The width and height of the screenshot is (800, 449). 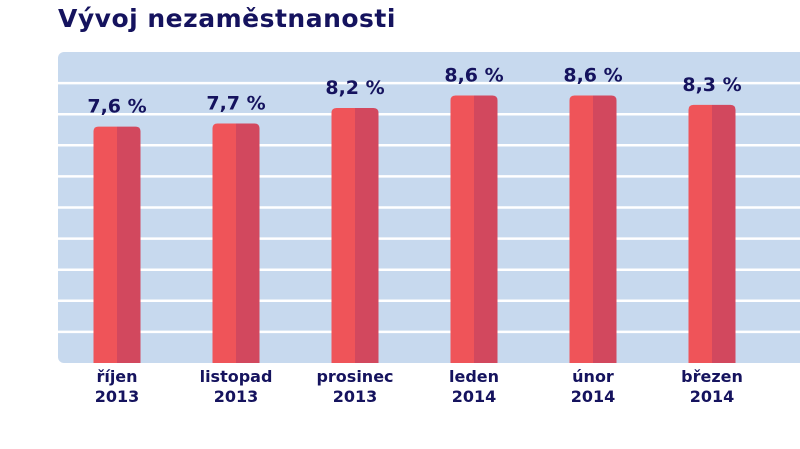 What do you see at coordinates (235, 104) in the screenshot?
I see `data-label: 7,7 %` at bounding box center [235, 104].